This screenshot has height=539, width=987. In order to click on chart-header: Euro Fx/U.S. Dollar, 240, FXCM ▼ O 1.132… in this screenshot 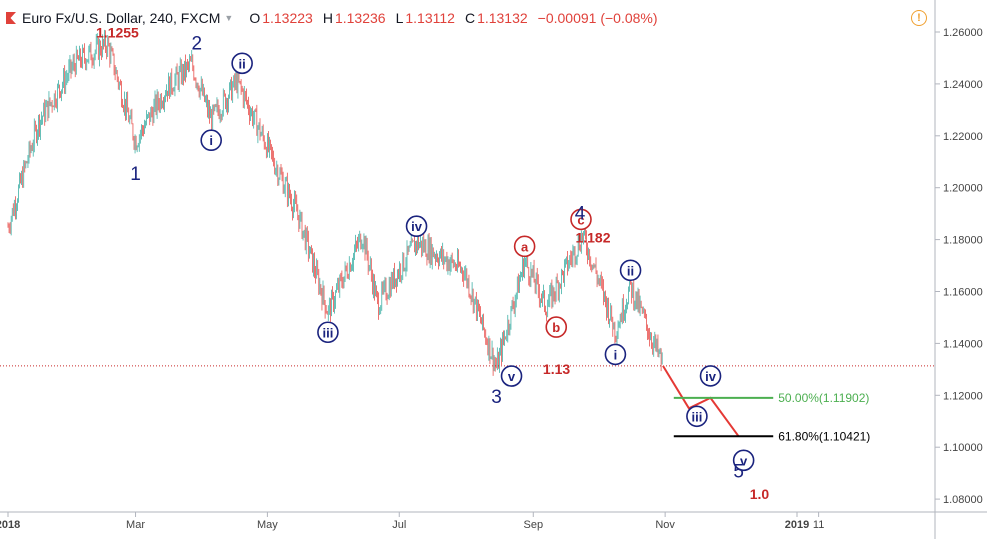, I will do `click(337, 18)`.